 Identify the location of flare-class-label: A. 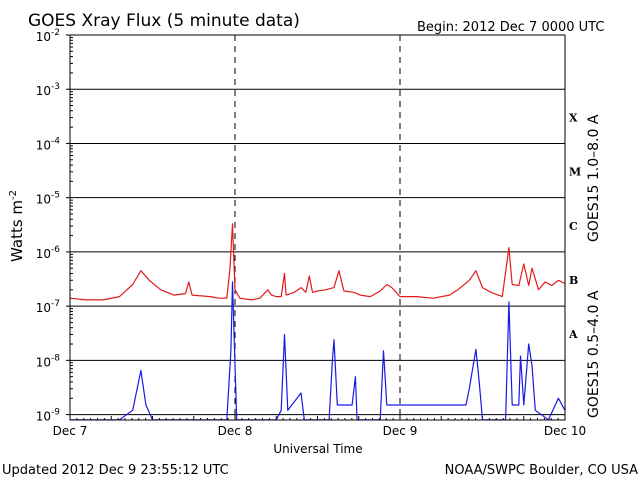
(573, 334).